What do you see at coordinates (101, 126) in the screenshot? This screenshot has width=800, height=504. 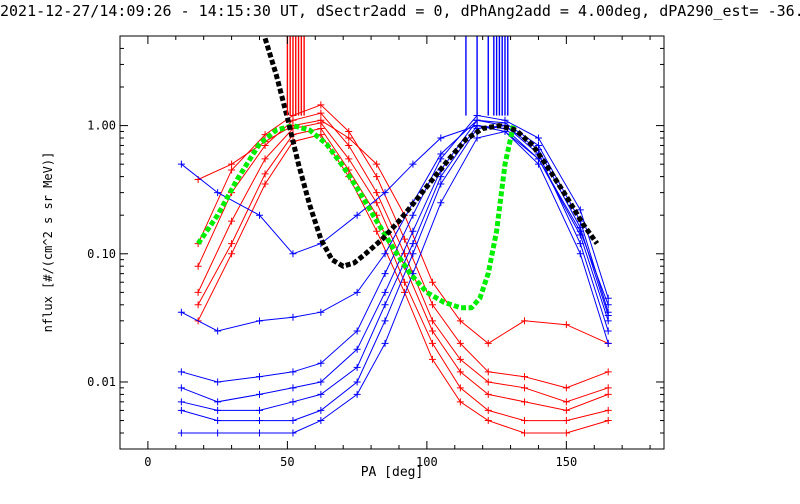 I see `y-tick-label: 1.00` at bounding box center [101, 126].